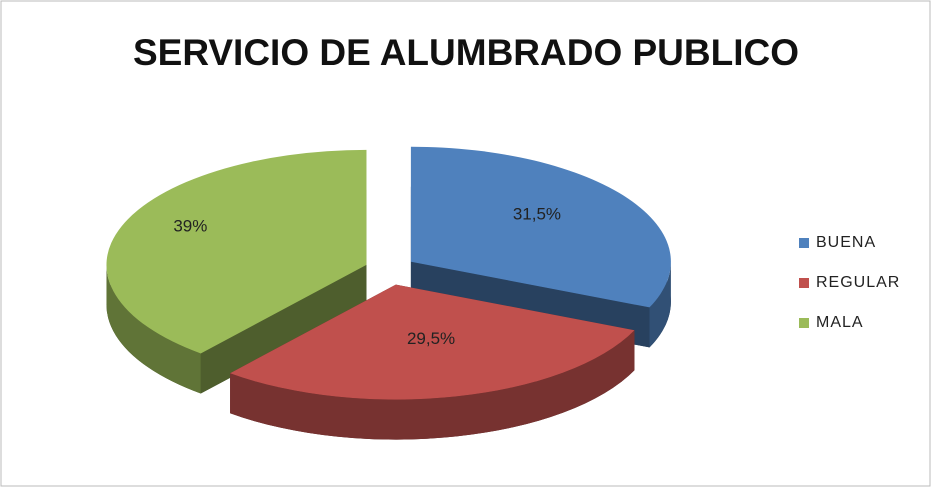 This screenshot has height=487, width=931. What do you see at coordinates (190, 225) in the screenshot?
I see `data-label: 39%` at bounding box center [190, 225].